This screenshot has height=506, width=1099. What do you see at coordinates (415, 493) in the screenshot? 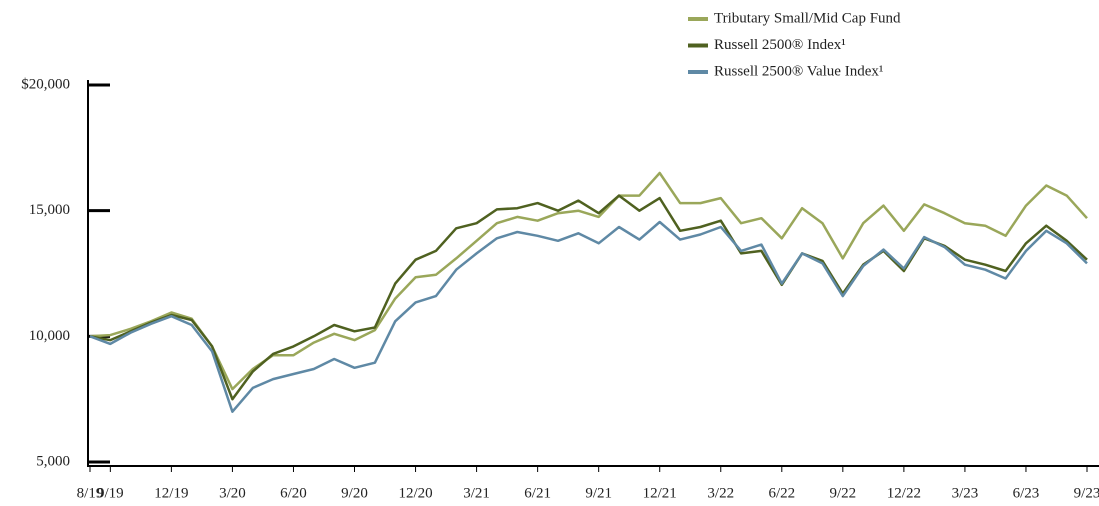
I see `x-tick-label: 12/20` at bounding box center [415, 493].